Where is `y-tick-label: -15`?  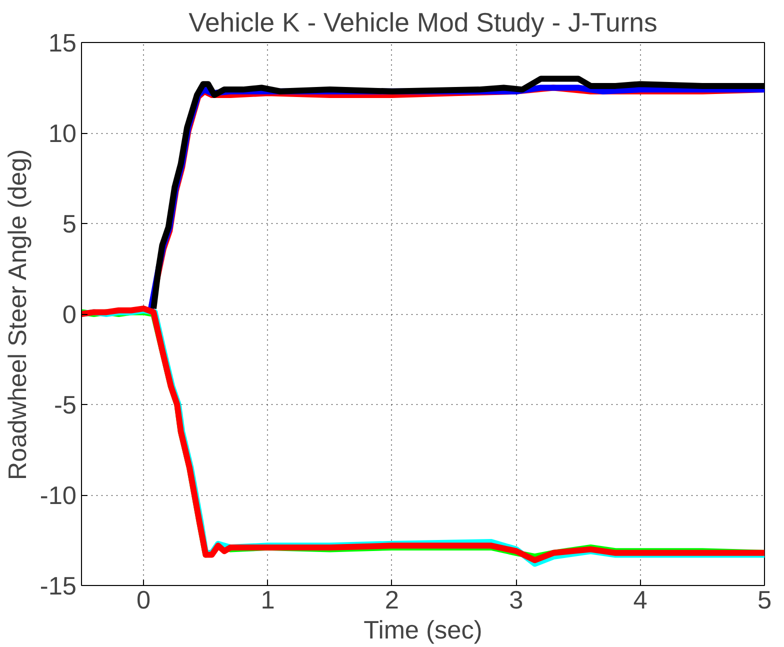 y-tick-label: -15 is located at coordinates (58, 586).